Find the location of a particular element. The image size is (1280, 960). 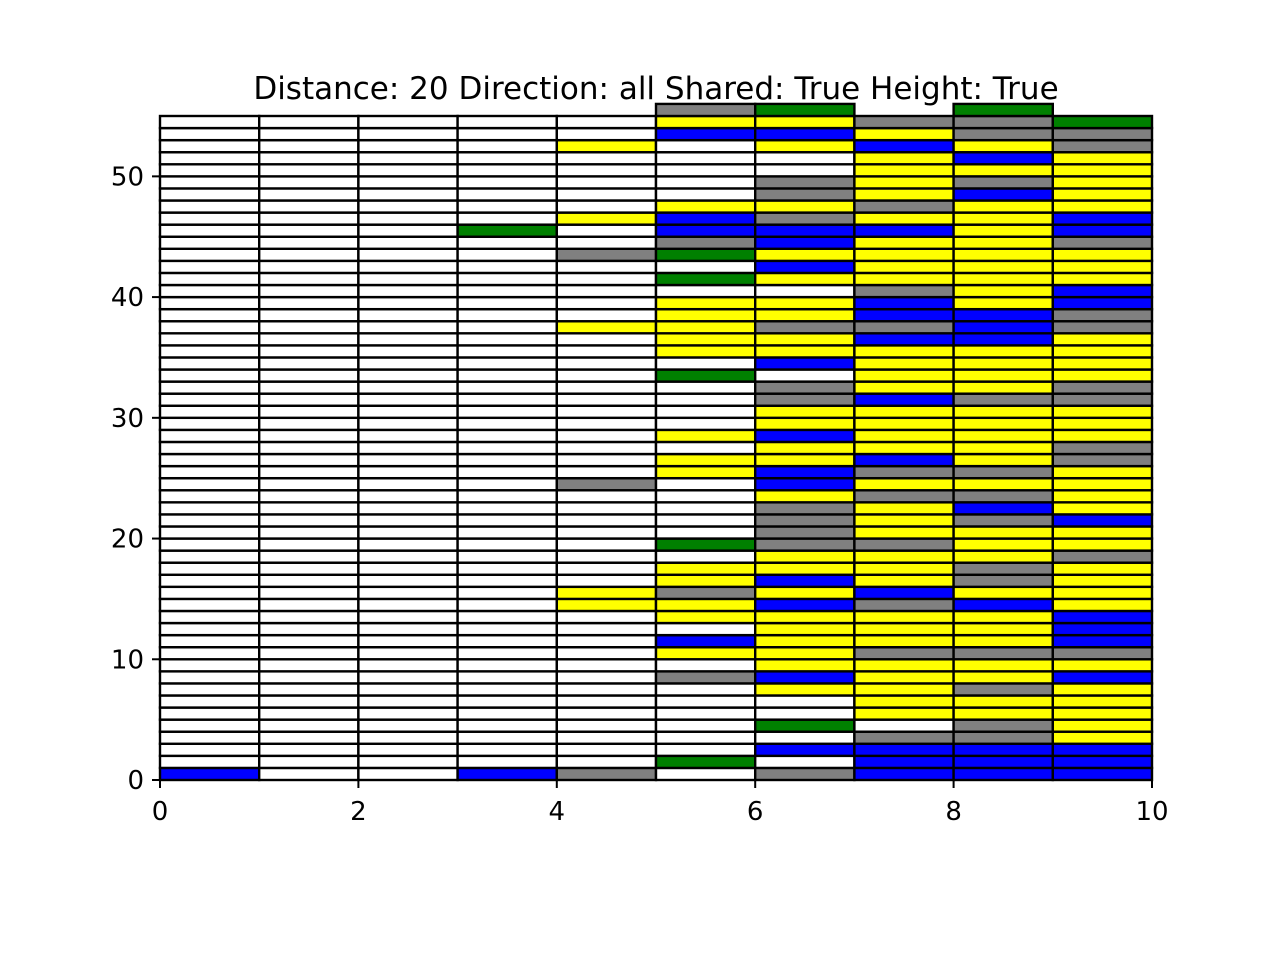

y-tick-label: 20 is located at coordinates (127, 540).